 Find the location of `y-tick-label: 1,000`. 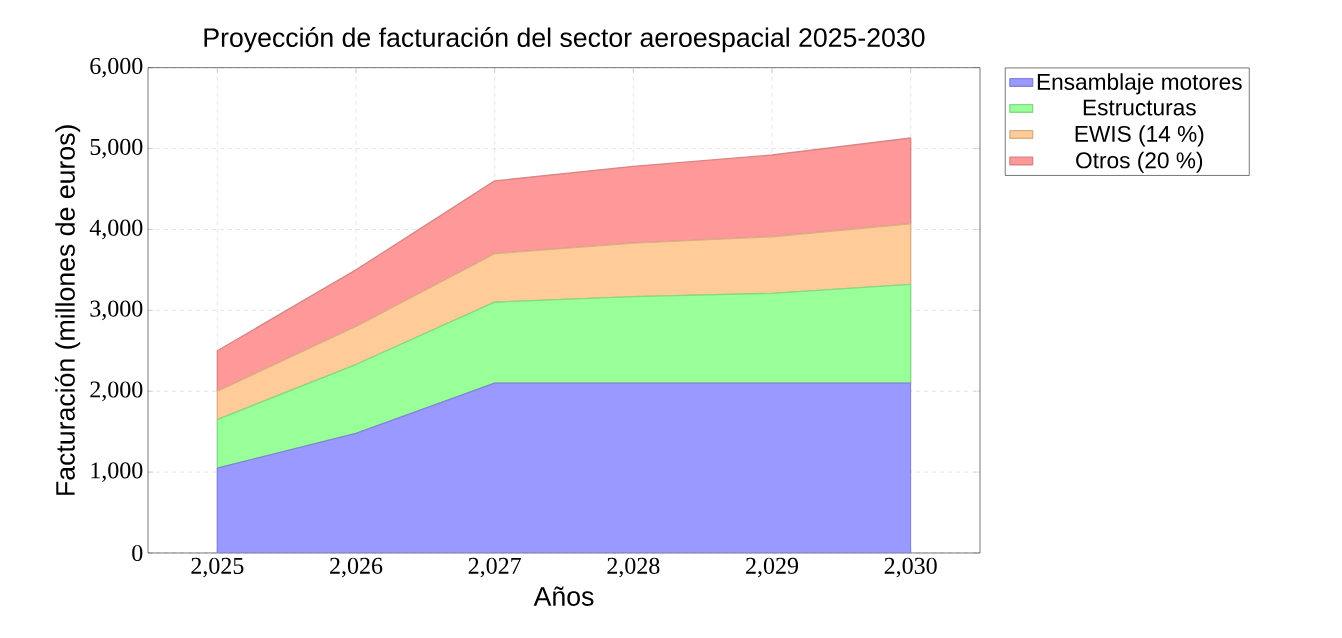

y-tick-label: 1,000 is located at coordinates (117, 472).